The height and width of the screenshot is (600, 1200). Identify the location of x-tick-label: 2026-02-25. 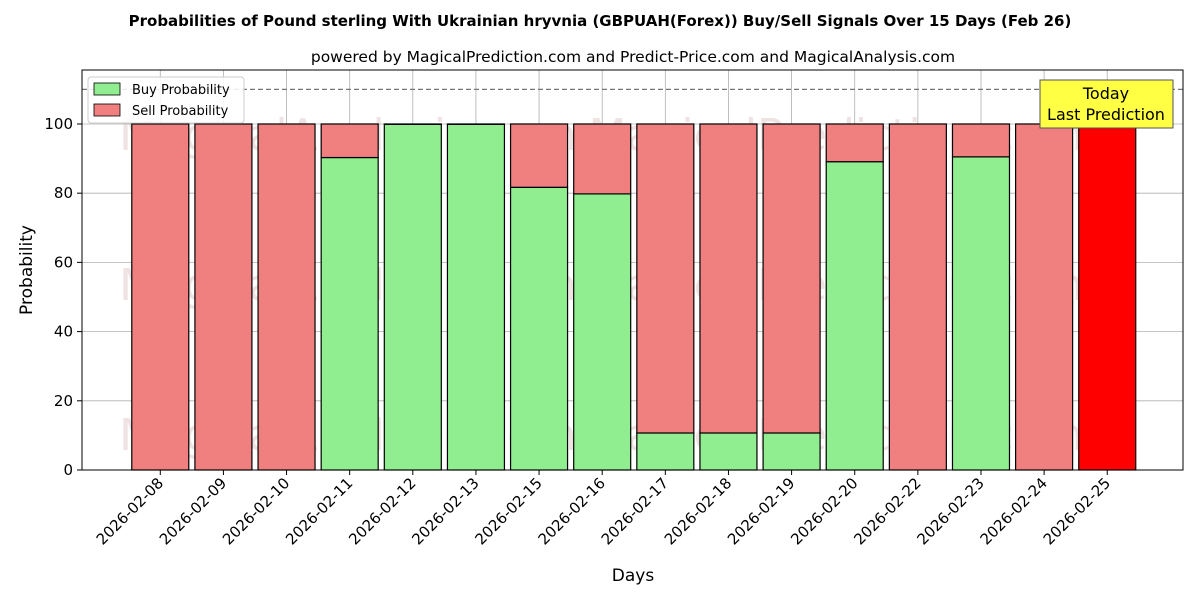
(1077, 511).